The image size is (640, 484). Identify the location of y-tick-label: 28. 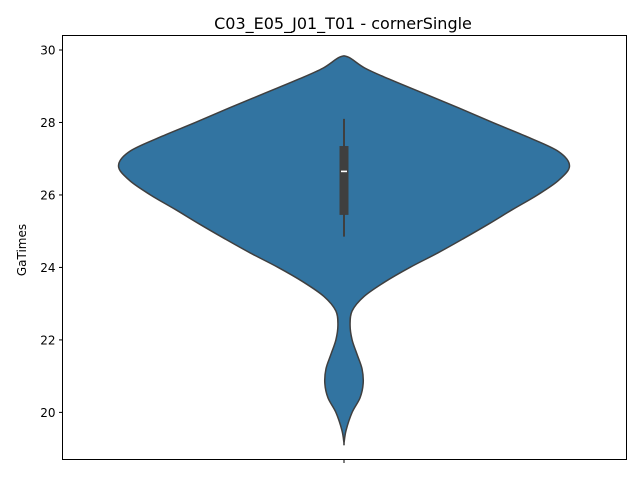
(47, 123).